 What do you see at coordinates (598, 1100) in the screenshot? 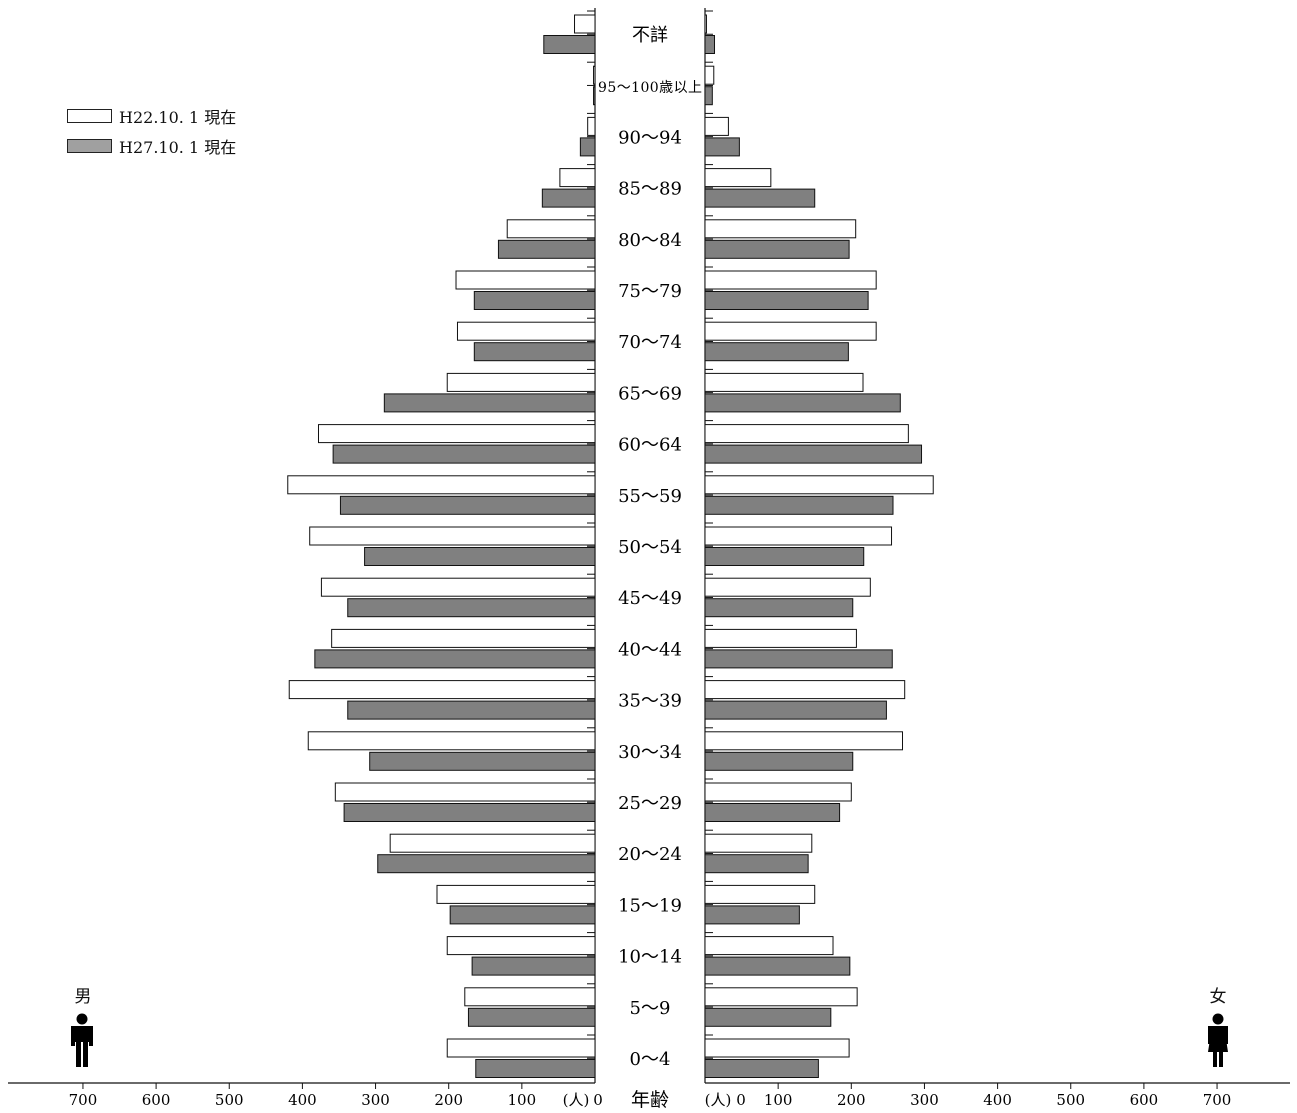
I see `x-tick-label-left: 0` at bounding box center [598, 1100].